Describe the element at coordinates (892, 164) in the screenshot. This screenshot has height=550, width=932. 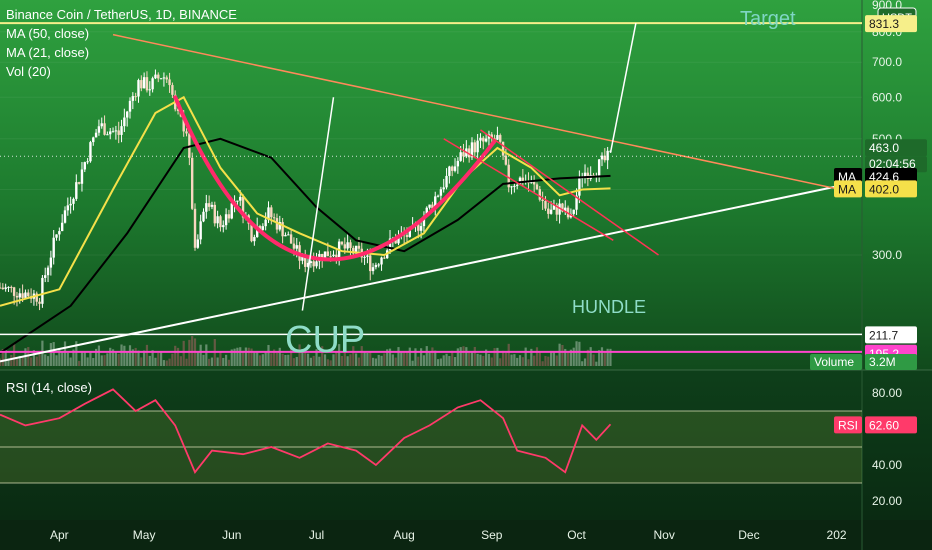
I see `badge-countdown: 02:04:56` at that location.